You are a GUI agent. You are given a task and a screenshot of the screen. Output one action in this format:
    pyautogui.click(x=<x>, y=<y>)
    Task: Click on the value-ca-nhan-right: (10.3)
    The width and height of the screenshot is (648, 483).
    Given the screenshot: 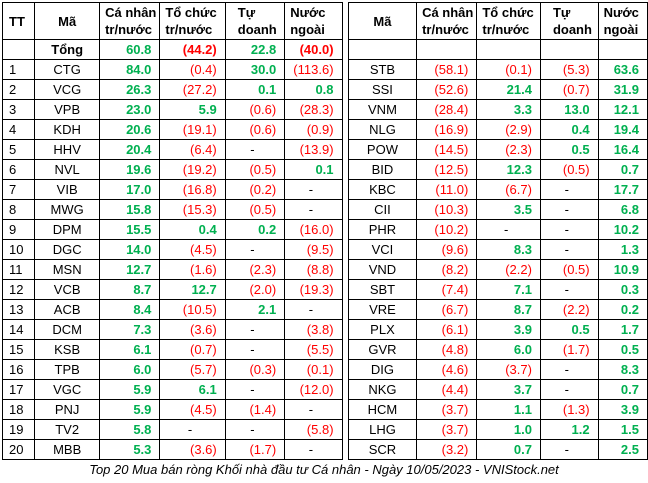 What is the action you would take?
    pyautogui.click(x=447, y=209)
    